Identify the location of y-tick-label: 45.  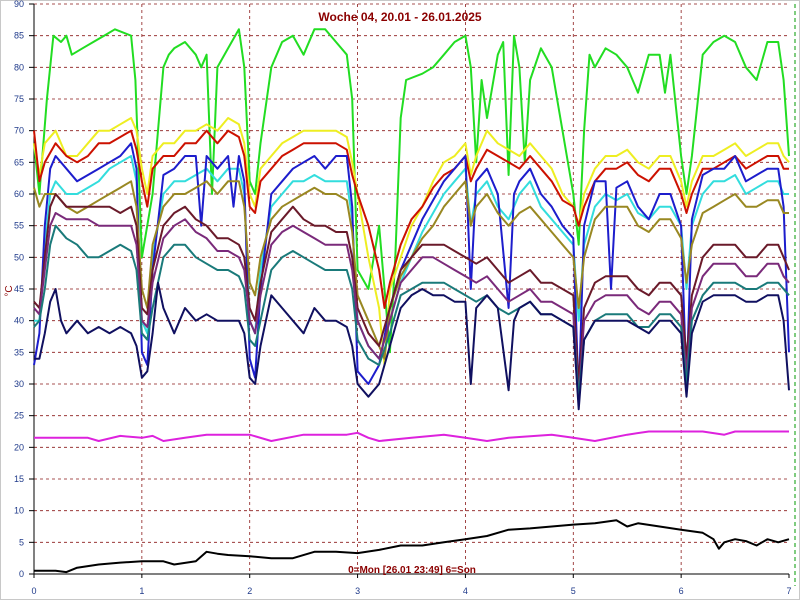
(19, 289).